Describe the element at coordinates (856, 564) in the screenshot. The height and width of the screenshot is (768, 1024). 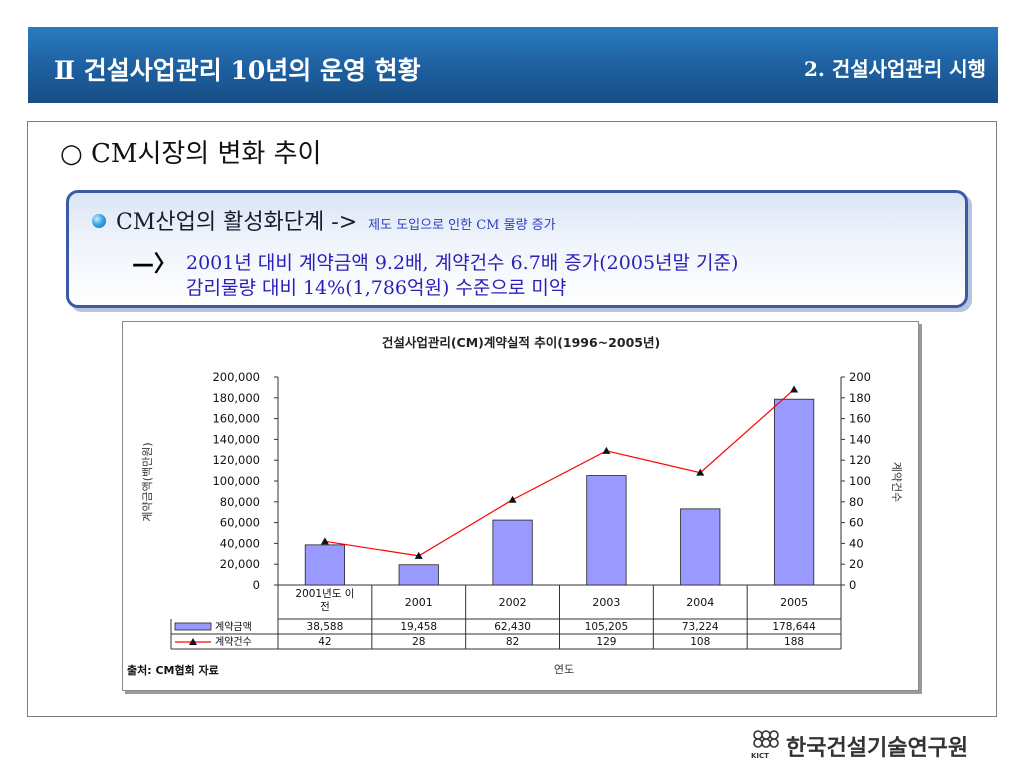
I see `y2-tick-label: 20` at that location.